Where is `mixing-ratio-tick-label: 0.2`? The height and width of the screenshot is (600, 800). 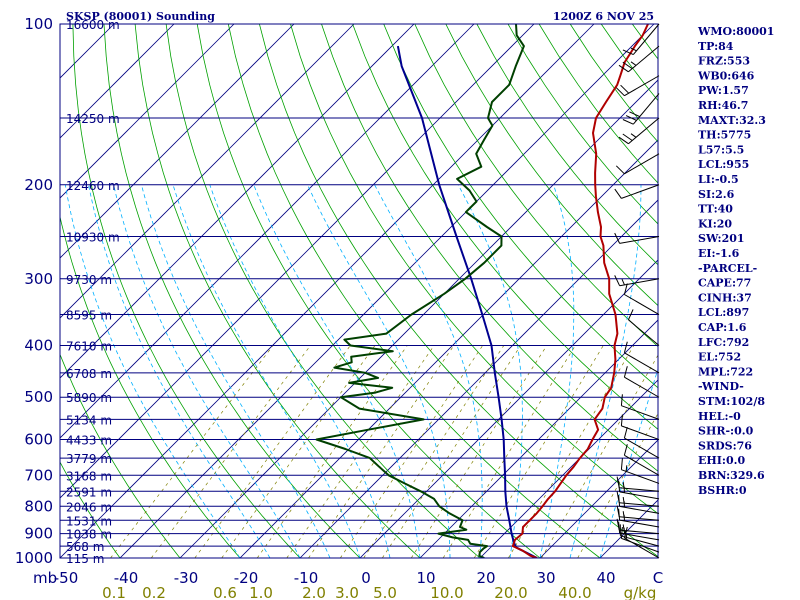
mixing-ratio-tick-label: 0.2 is located at coordinates (154, 592).